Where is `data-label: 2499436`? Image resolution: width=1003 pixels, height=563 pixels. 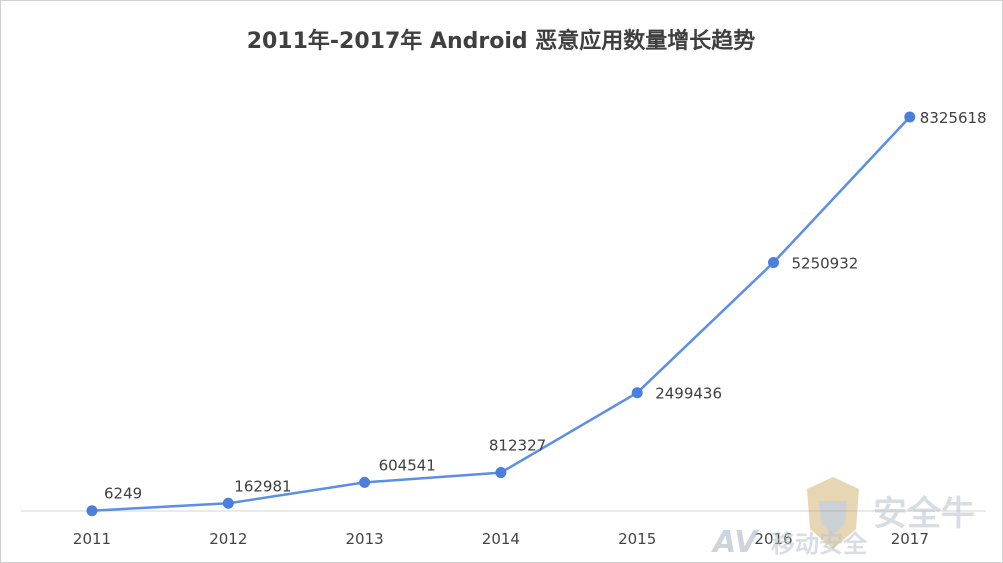
data-label: 2499436 is located at coordinates (688, 394).